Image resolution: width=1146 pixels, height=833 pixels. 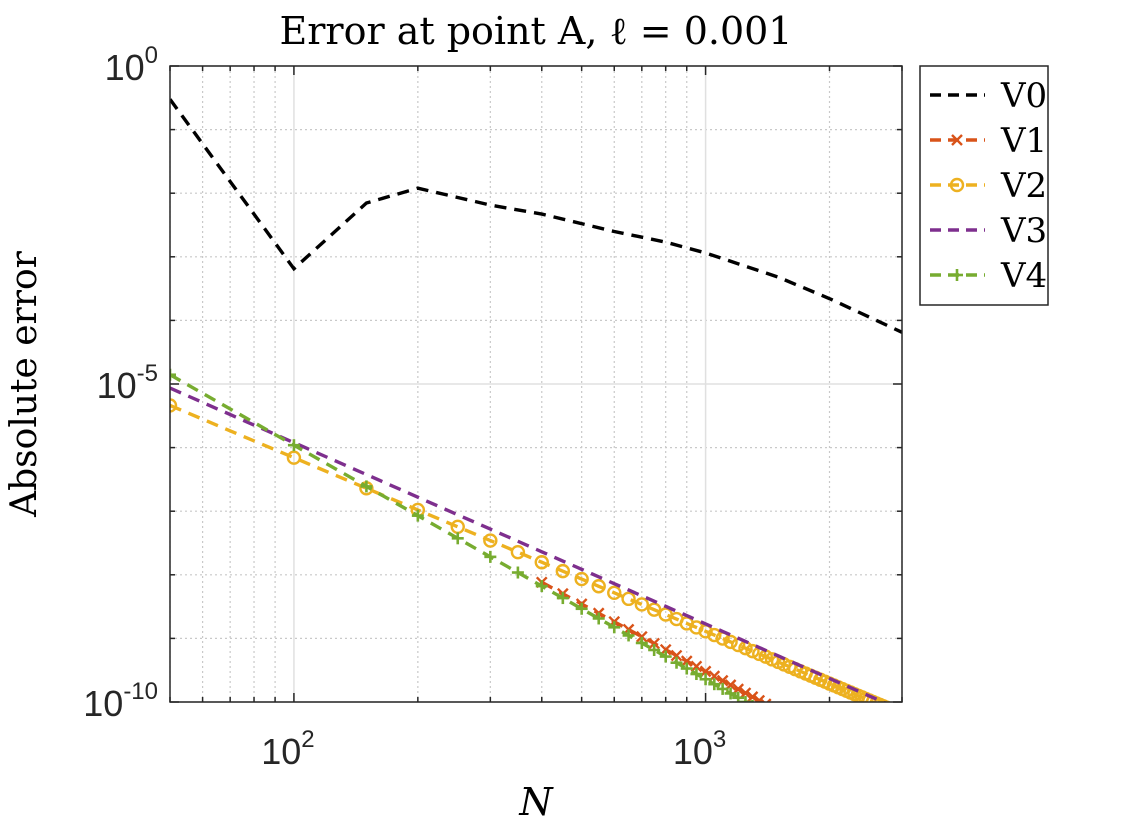 I want to click on legend-item-v4: V4, so click(x=988, y=276).